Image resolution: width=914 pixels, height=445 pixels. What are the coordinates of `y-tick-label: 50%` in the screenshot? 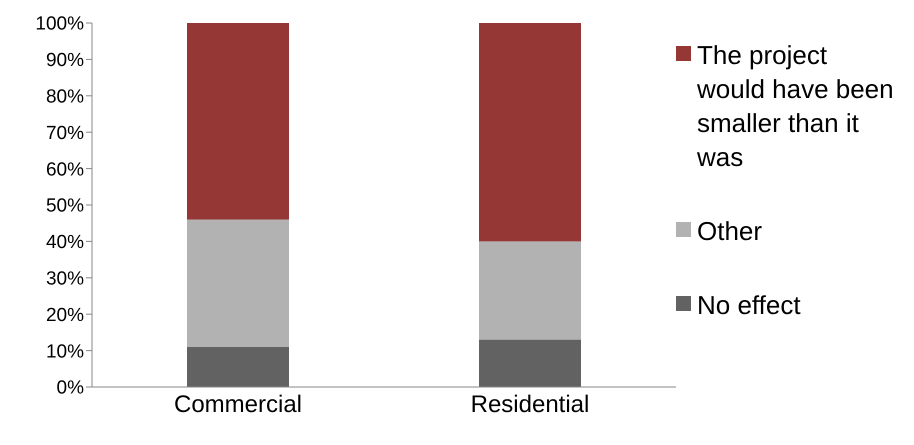 It's located at (65, 206).